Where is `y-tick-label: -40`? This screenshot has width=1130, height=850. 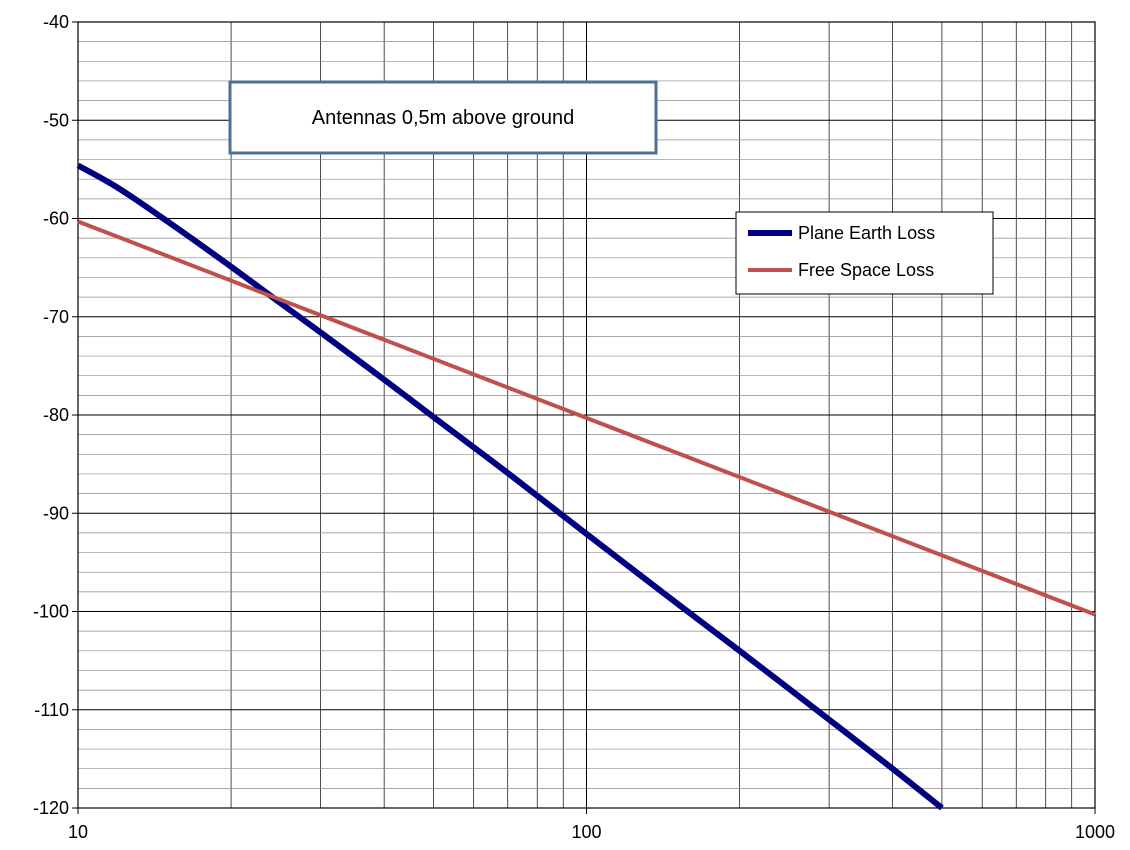
y-tick-label: -40 is located at coordinates (56, 22).